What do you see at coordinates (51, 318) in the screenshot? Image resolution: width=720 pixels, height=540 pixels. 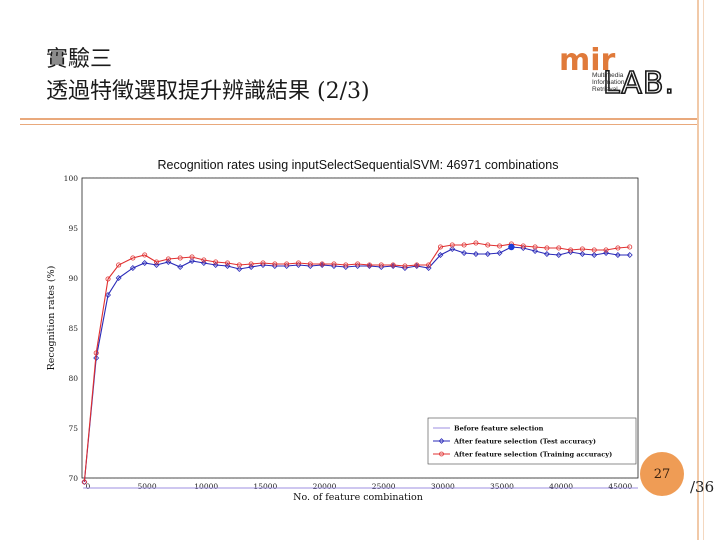 I see `chart-ylabel: Recognition rates (%)` at bounding box center [51, 318].